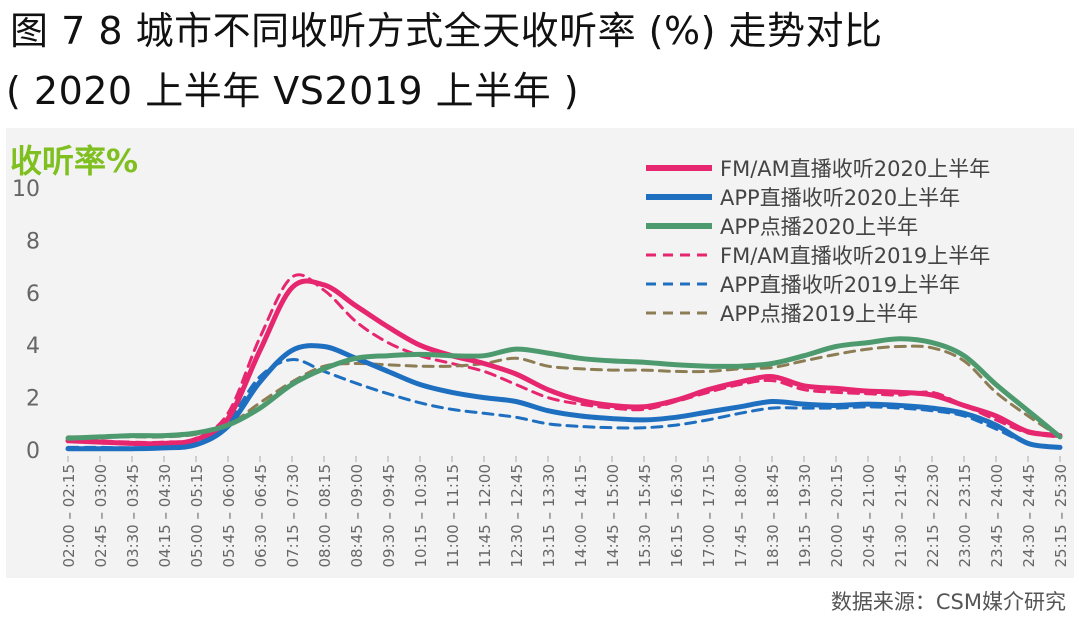 This screenshot has height=621, width=1080. I want to click on x-tick-label: 24:30 – 24:45, so click(1029, 516).